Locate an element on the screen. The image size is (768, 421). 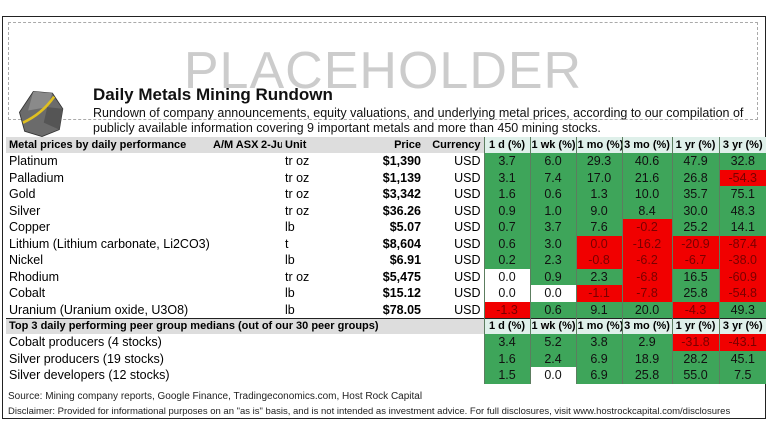
metals-header-label: Metal prices by daily performance is located at coordinates (98, 145).